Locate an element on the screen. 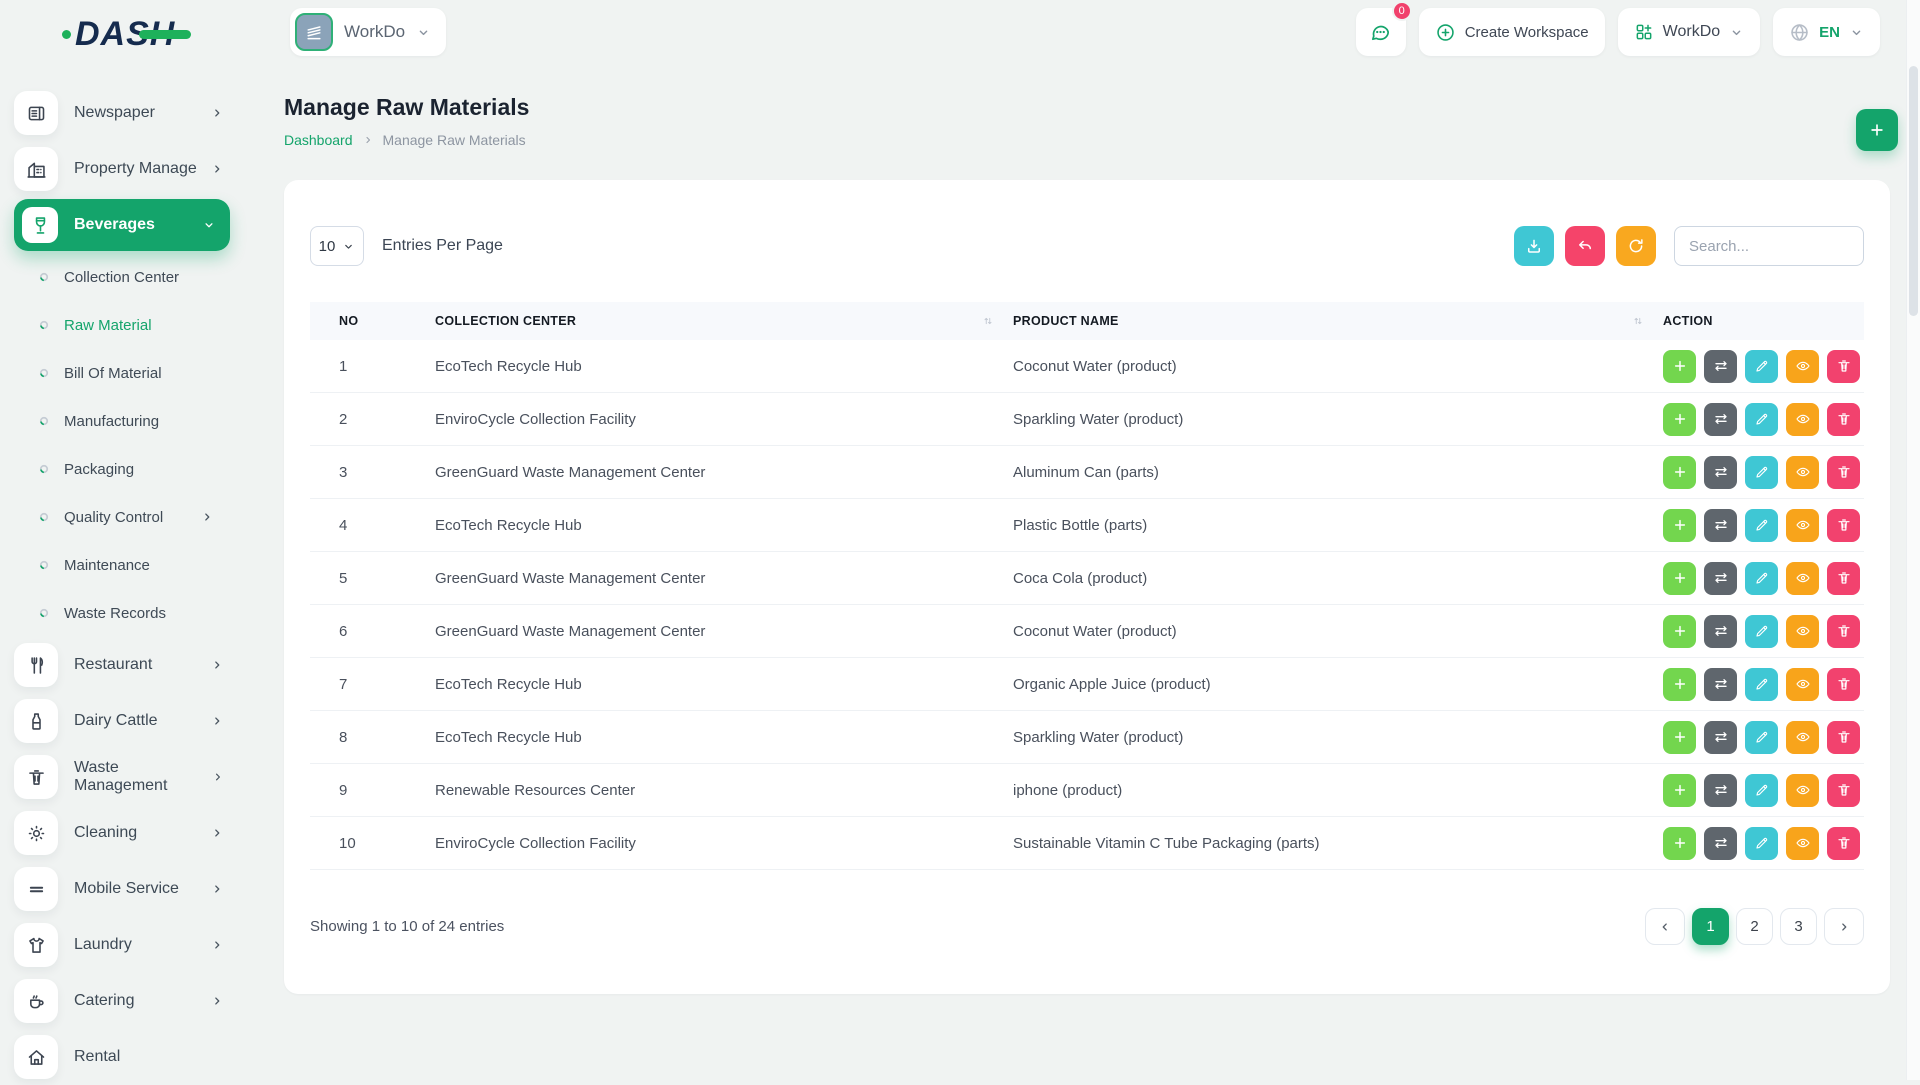 The height and width of the screenshot is (1085, 1920). sidebar-item-property-manage: Property Manage is located at coordinates (122, 169).